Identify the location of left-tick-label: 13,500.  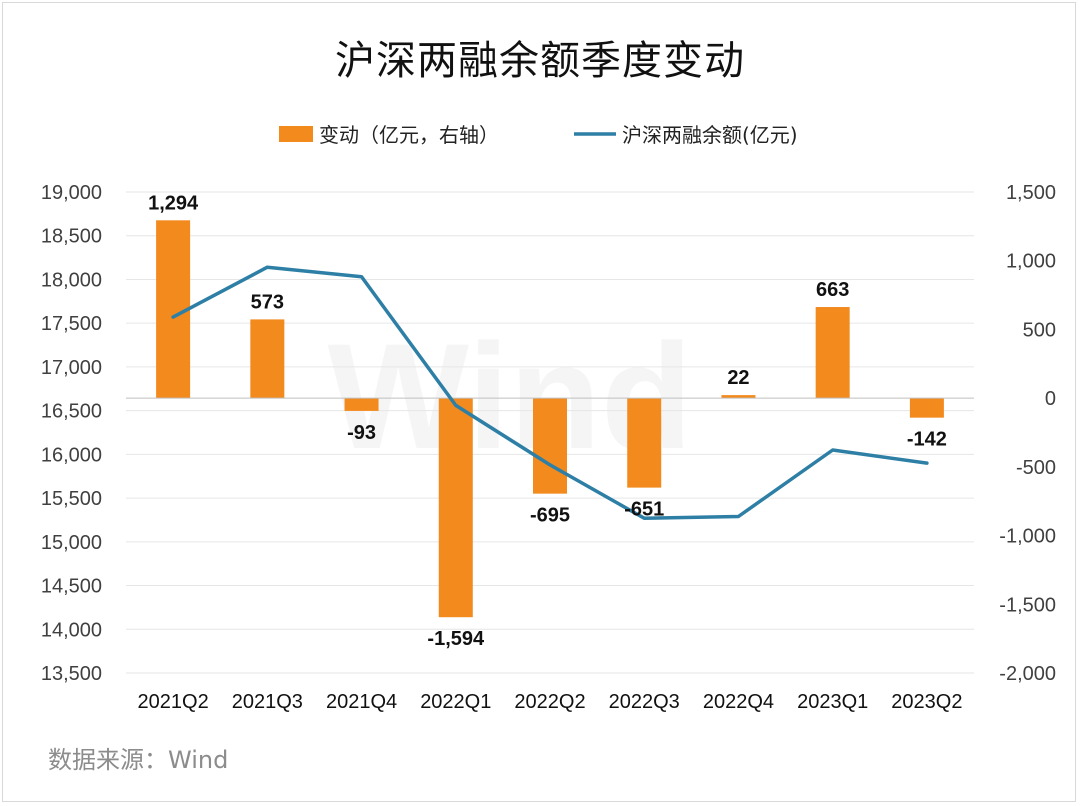
(71, 674).